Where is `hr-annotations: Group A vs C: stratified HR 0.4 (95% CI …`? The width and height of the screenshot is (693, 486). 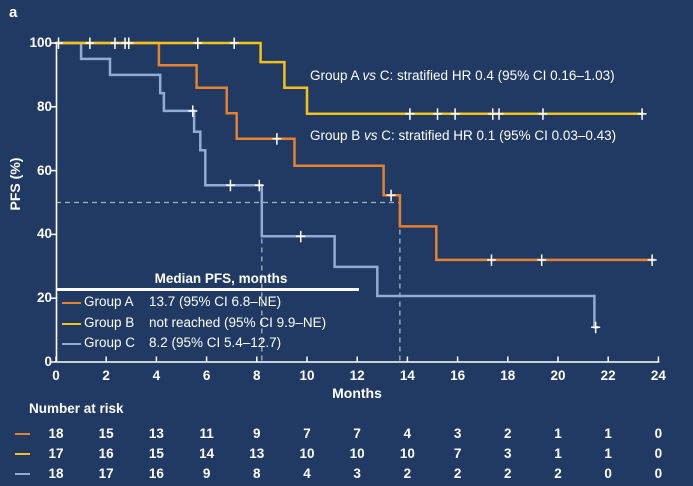 hr-annotations: Group A vs C: stratified HR 0.4 (95% CI … is located at coordinates (463, 106).